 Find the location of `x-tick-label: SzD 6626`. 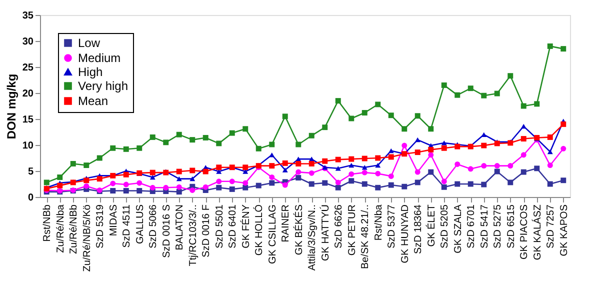

x-tick-label: SzD 6626 is located at coordinates (339, 226).